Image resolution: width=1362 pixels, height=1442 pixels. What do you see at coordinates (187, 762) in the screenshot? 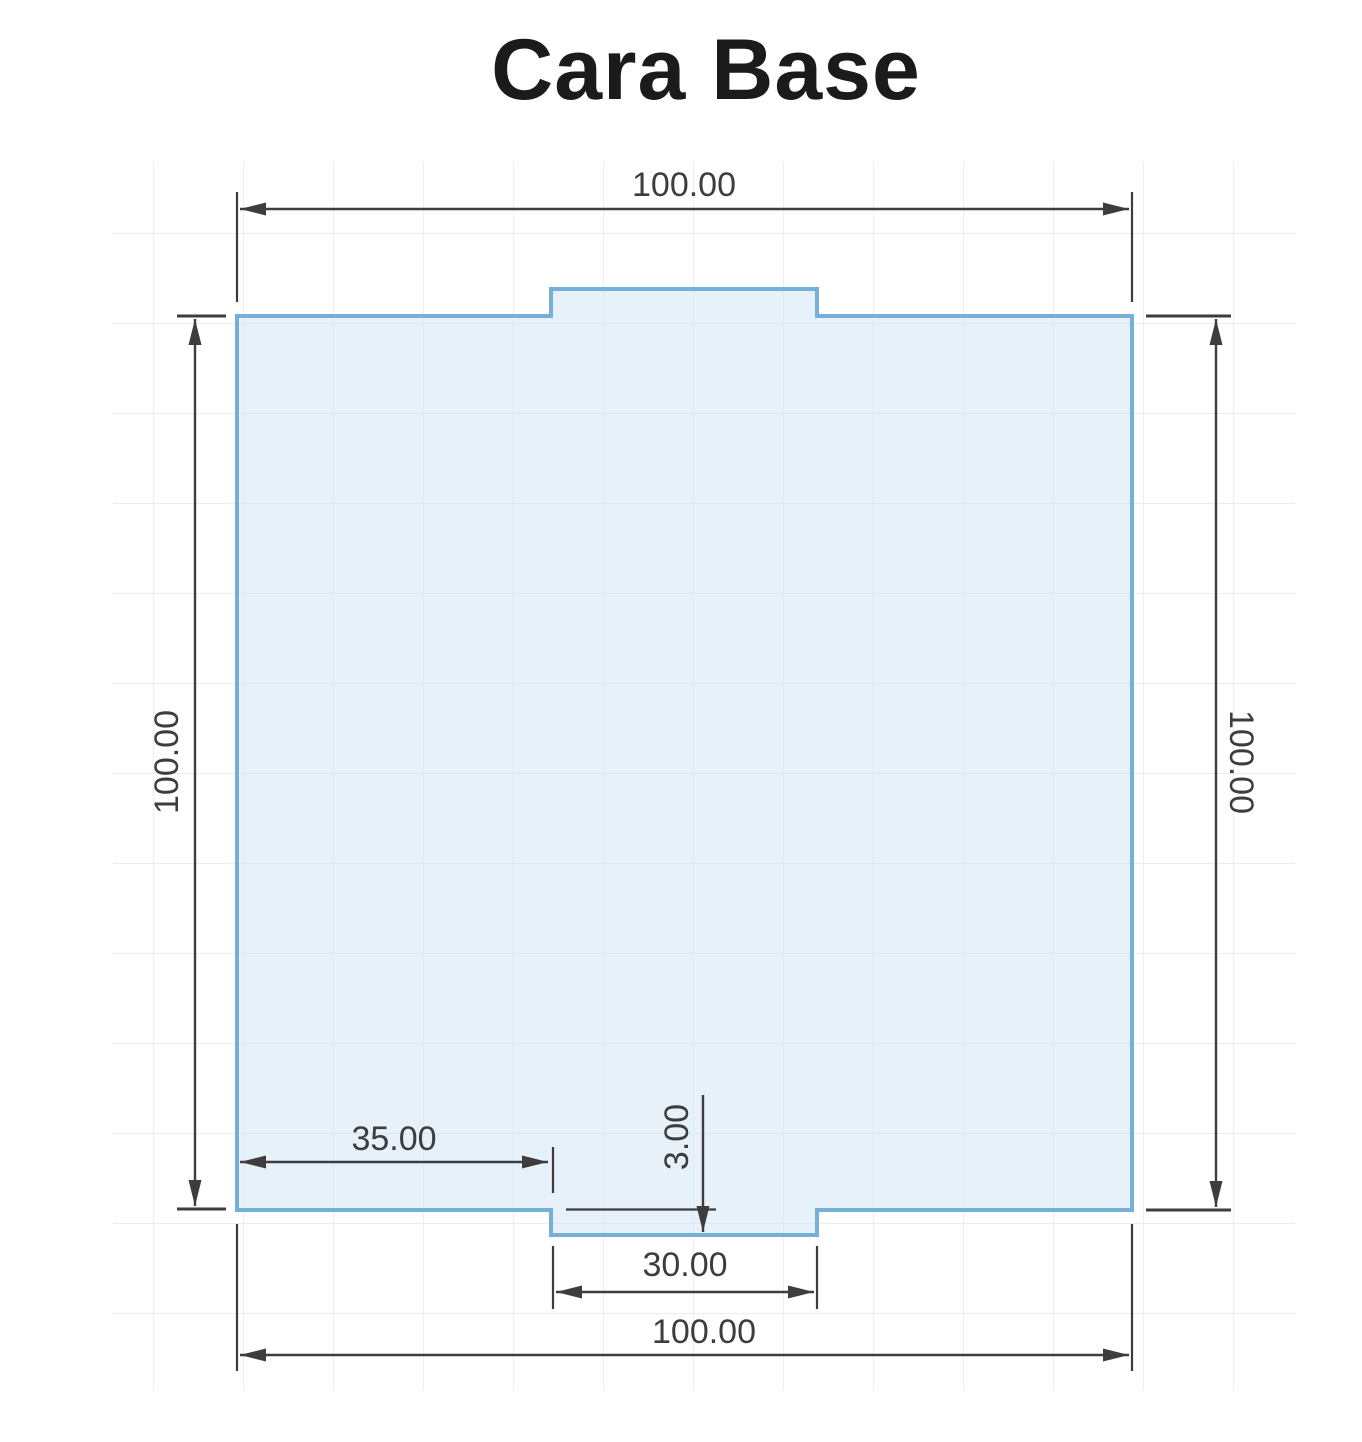
I see `dim-left-height: 100.00` at bounding box center [187, 762].